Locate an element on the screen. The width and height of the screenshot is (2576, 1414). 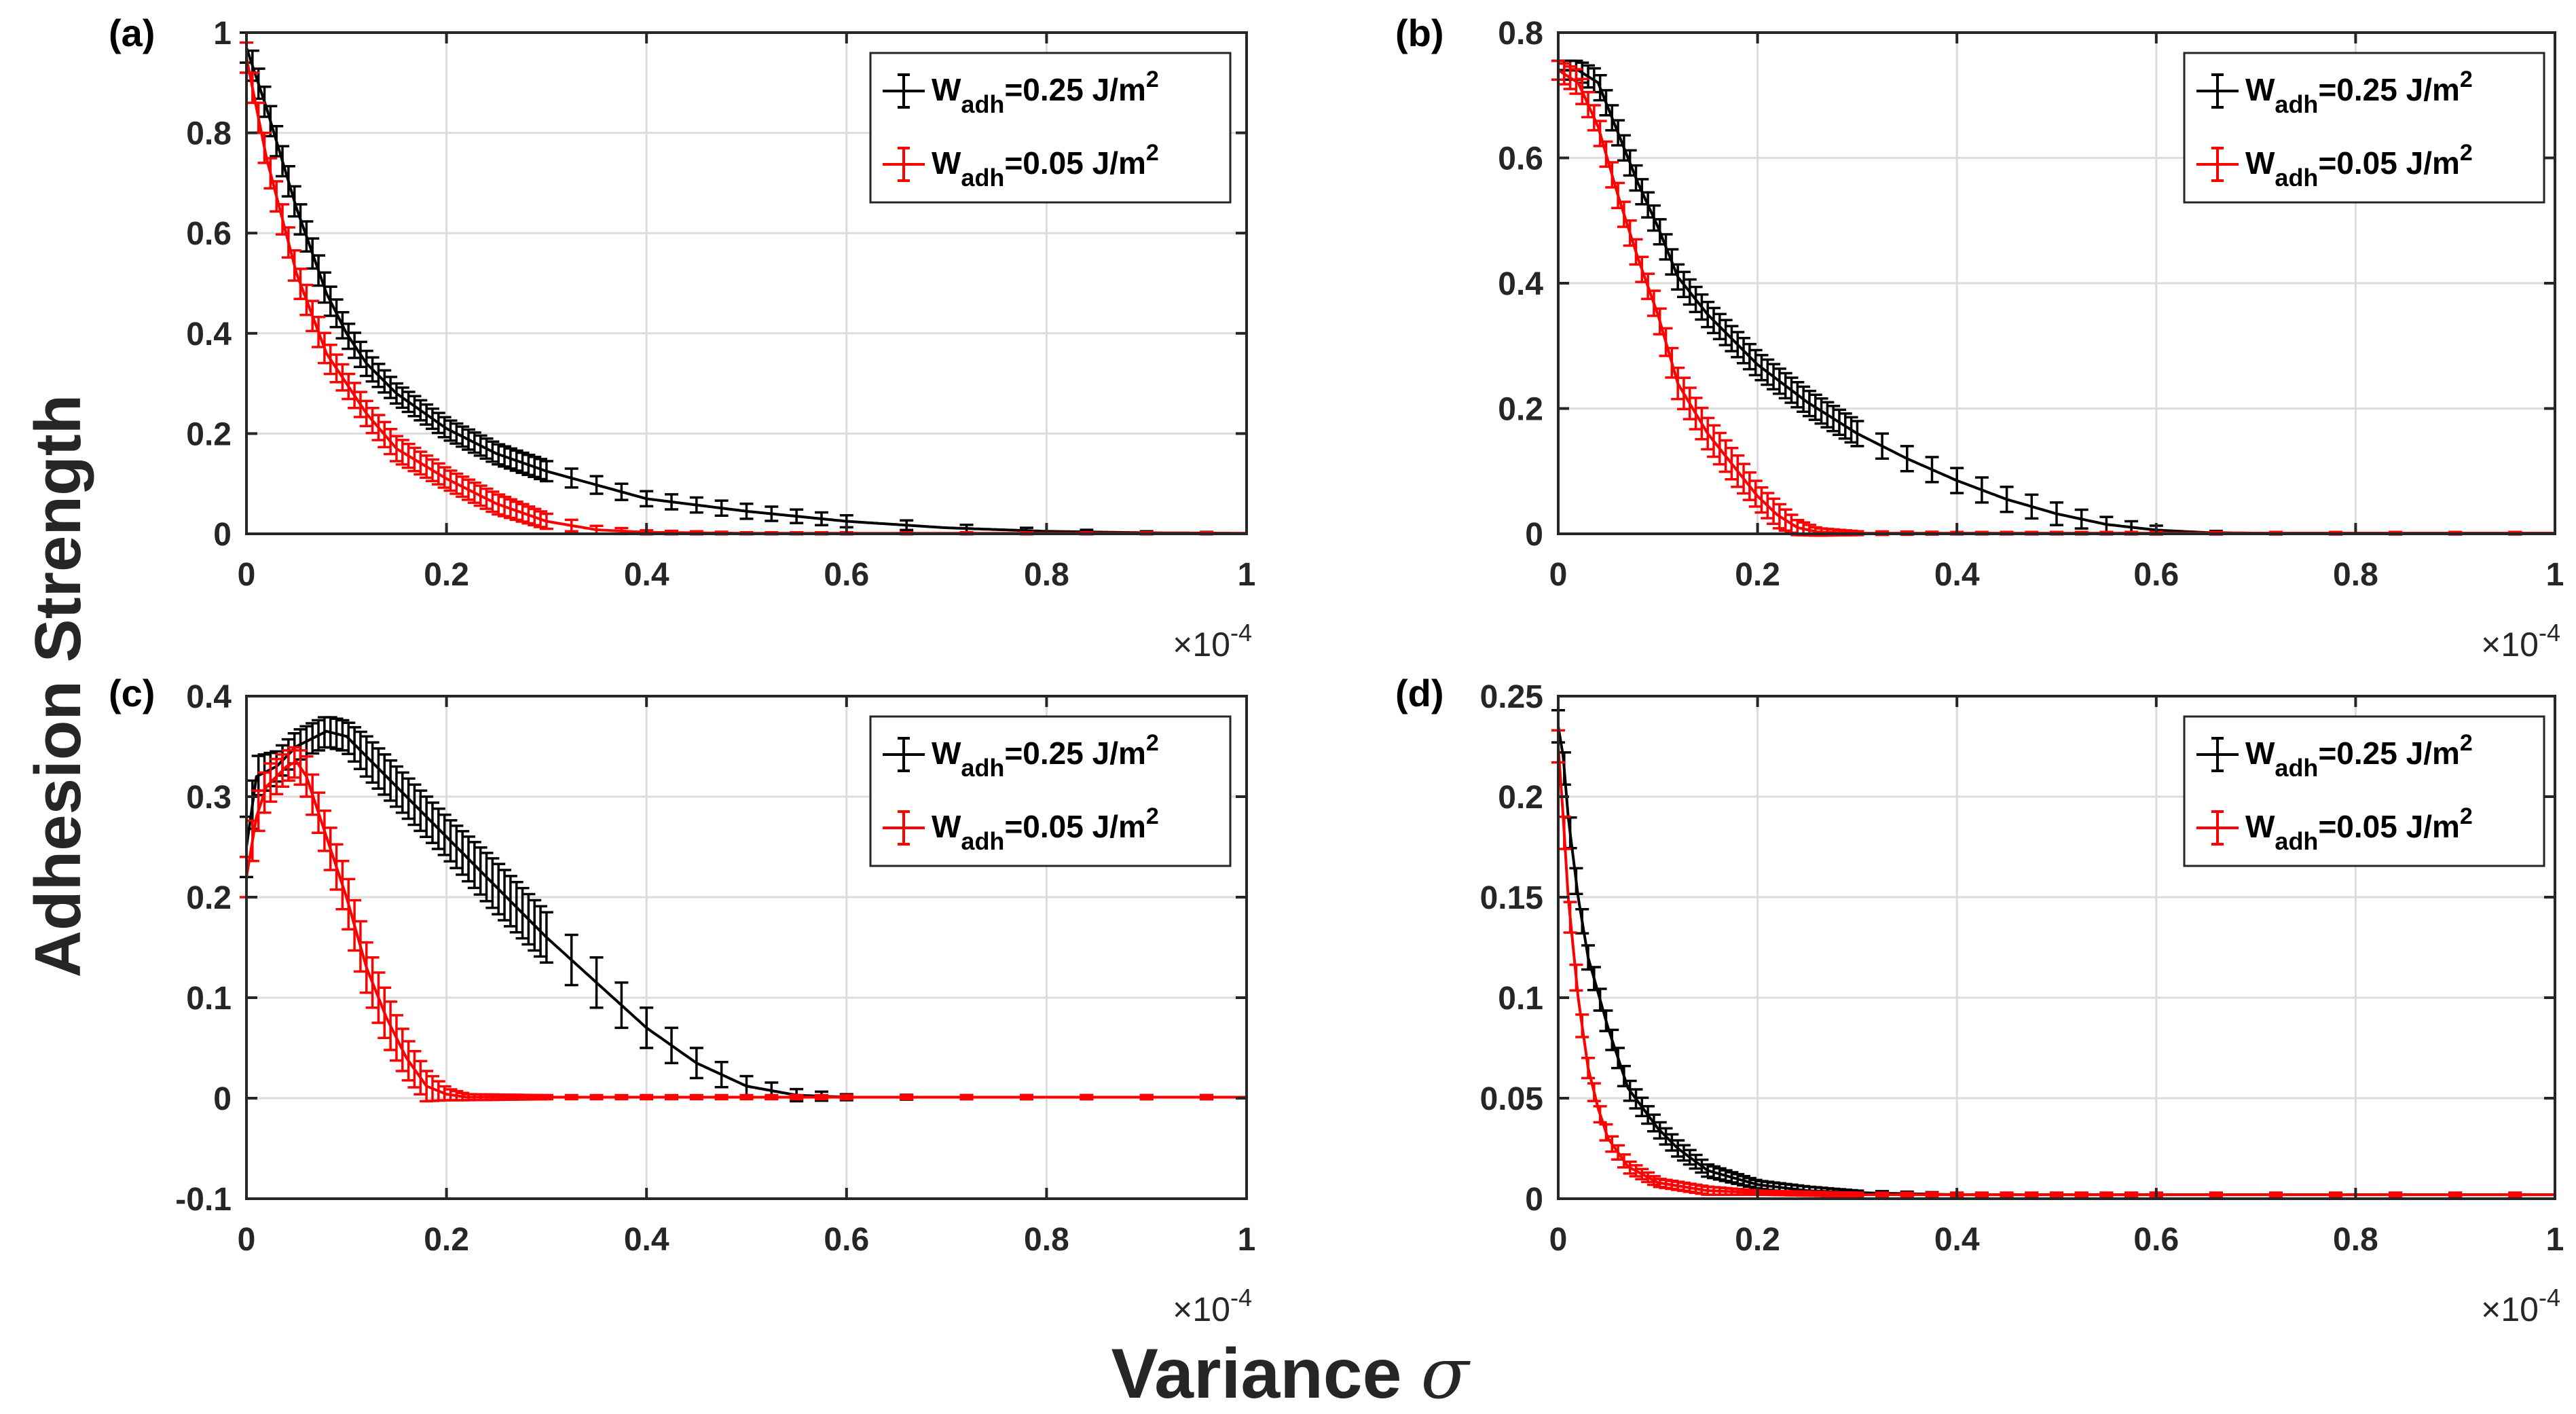
y-tick-label: 0.05 is located at coordinates (1511, 1099).